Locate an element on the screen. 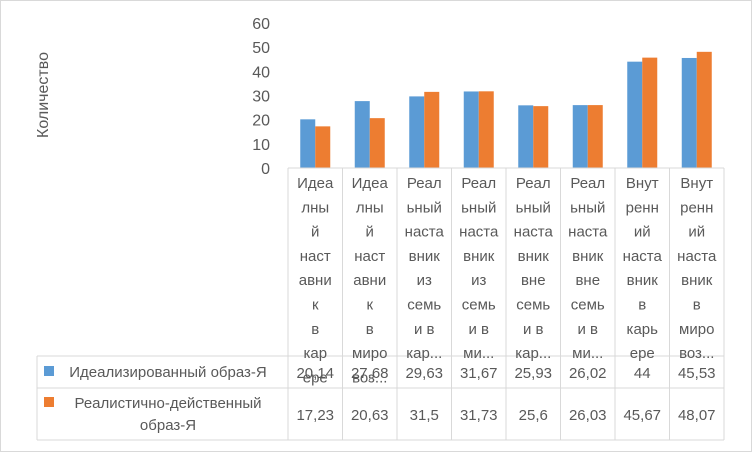  data-cell: 25,93 is located at coordinates (533, 373).